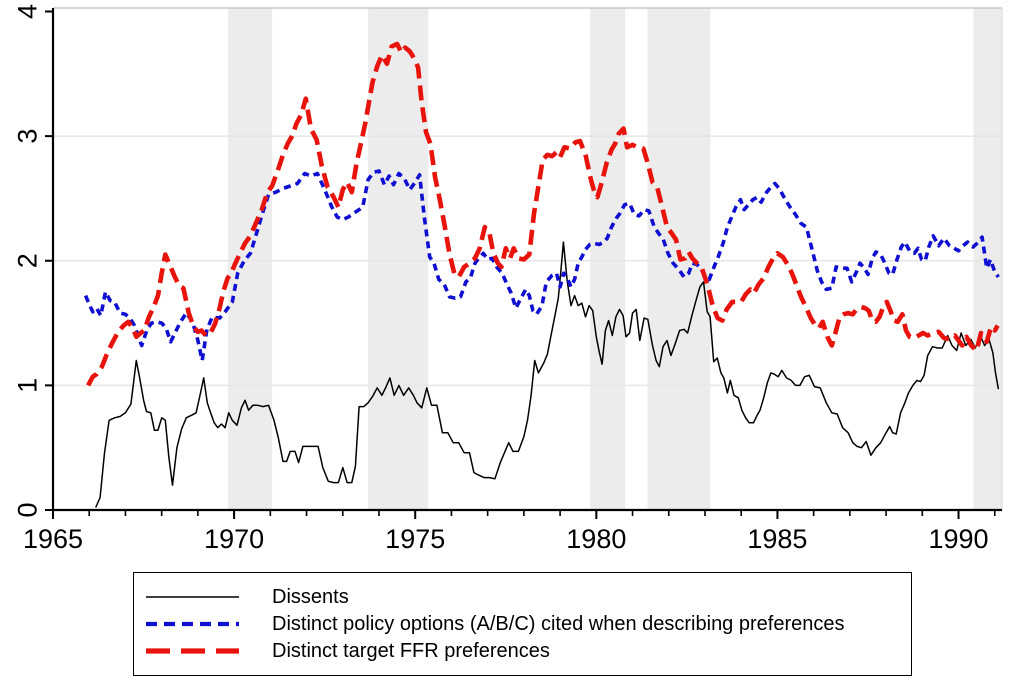  What do you see at coordinates (528, 597) in the screenshot?
I see `legend-entry-dissents: Dissents` at bounding box center [528, 597].